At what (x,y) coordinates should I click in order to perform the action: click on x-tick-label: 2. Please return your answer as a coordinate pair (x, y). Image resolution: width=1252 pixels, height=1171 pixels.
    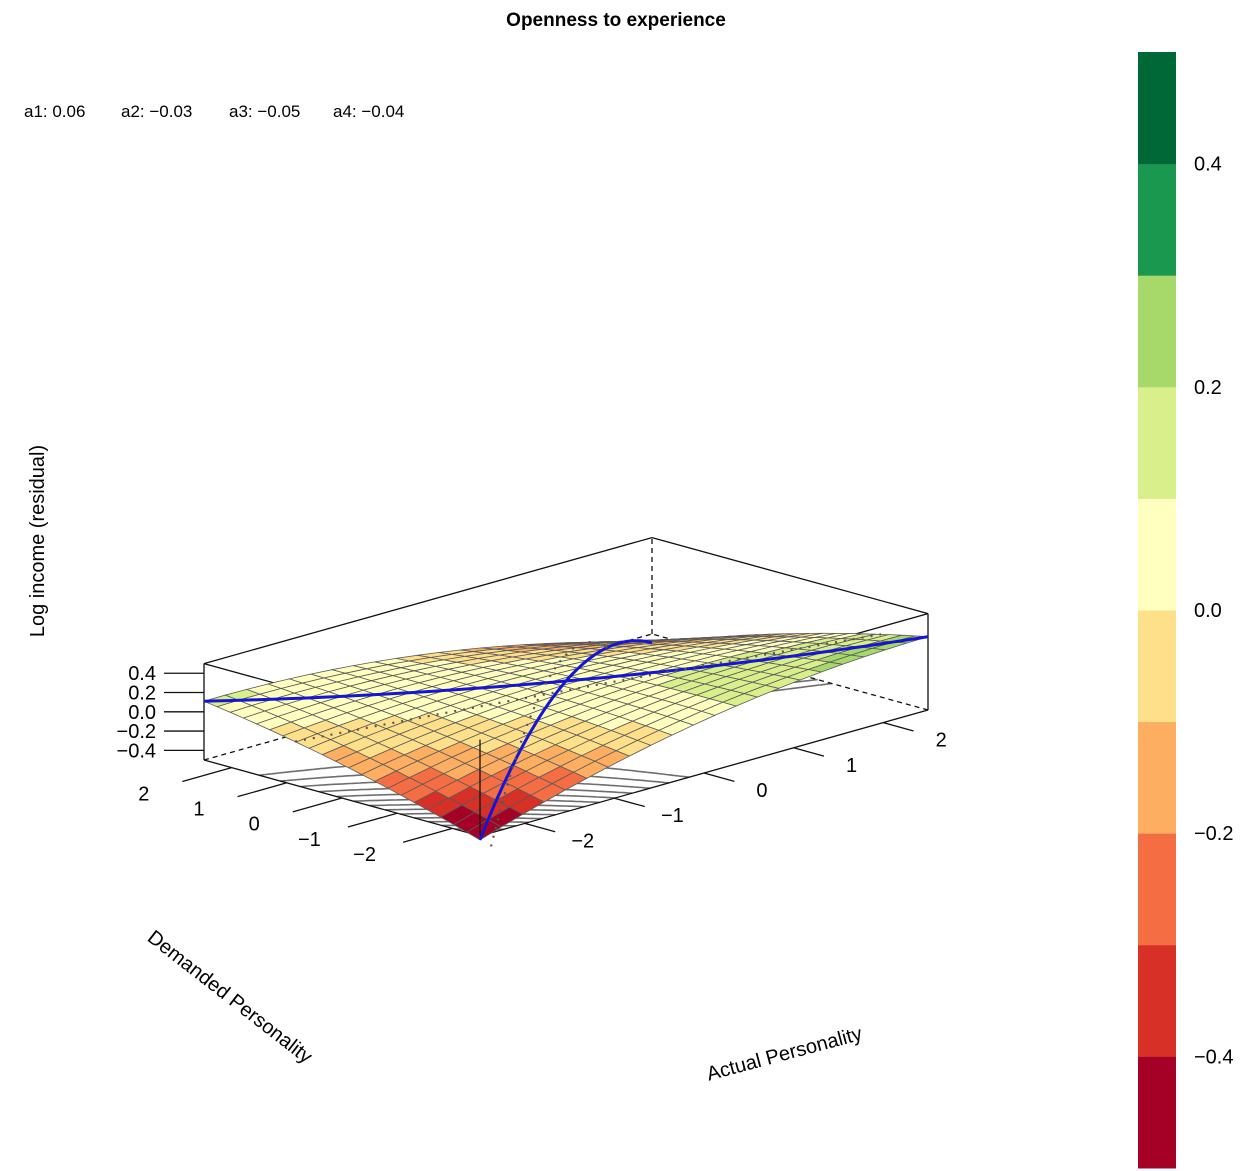
    Looking at the image, I should click on (941, 741).